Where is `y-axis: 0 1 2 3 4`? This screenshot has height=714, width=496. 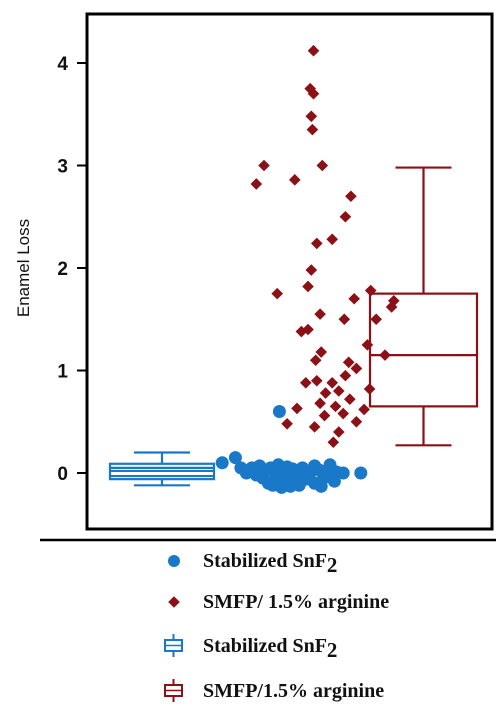
y-axis: 0 1 2 3 4 is located at coordinates (72, 269).